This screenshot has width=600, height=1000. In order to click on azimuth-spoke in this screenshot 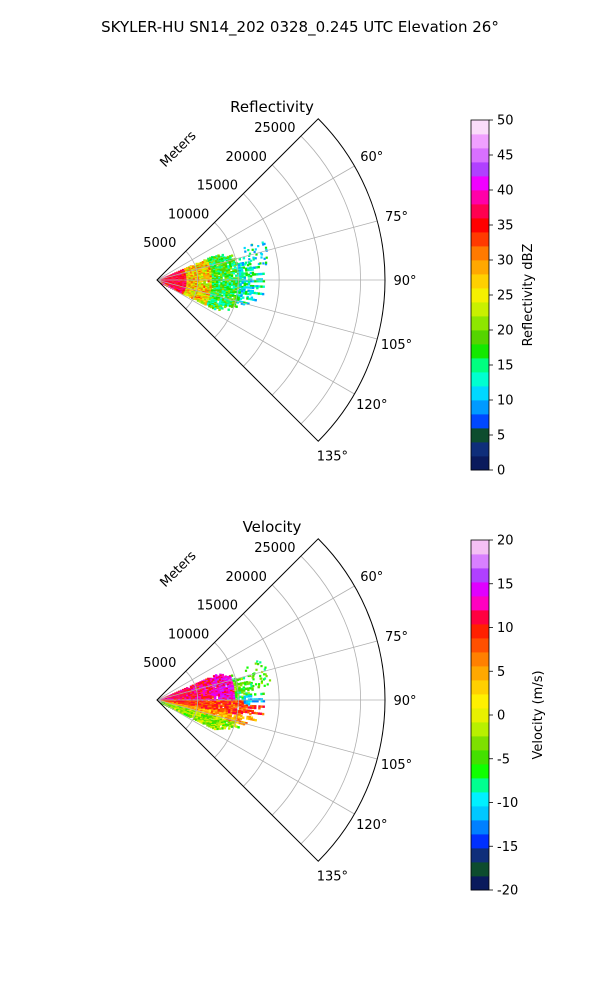, I will do `click(267, 670)`.